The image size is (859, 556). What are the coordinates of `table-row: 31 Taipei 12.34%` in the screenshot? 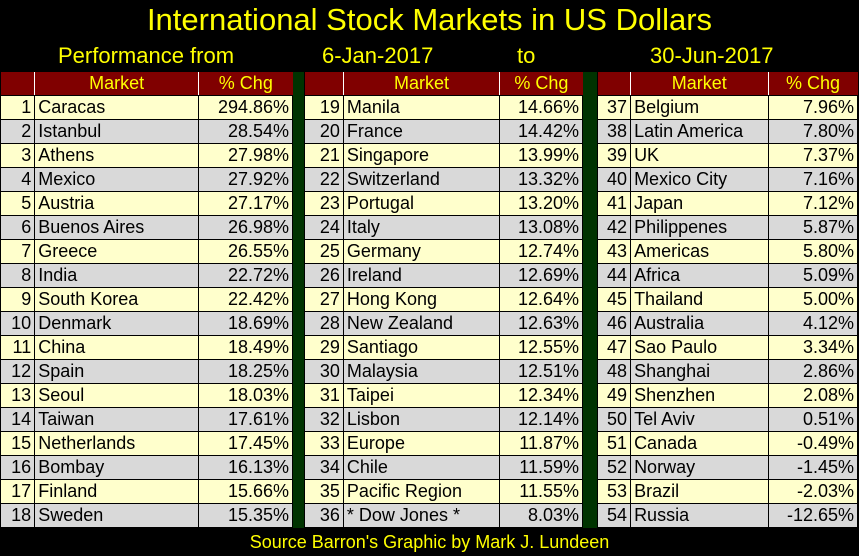 It's located at (443, 395).